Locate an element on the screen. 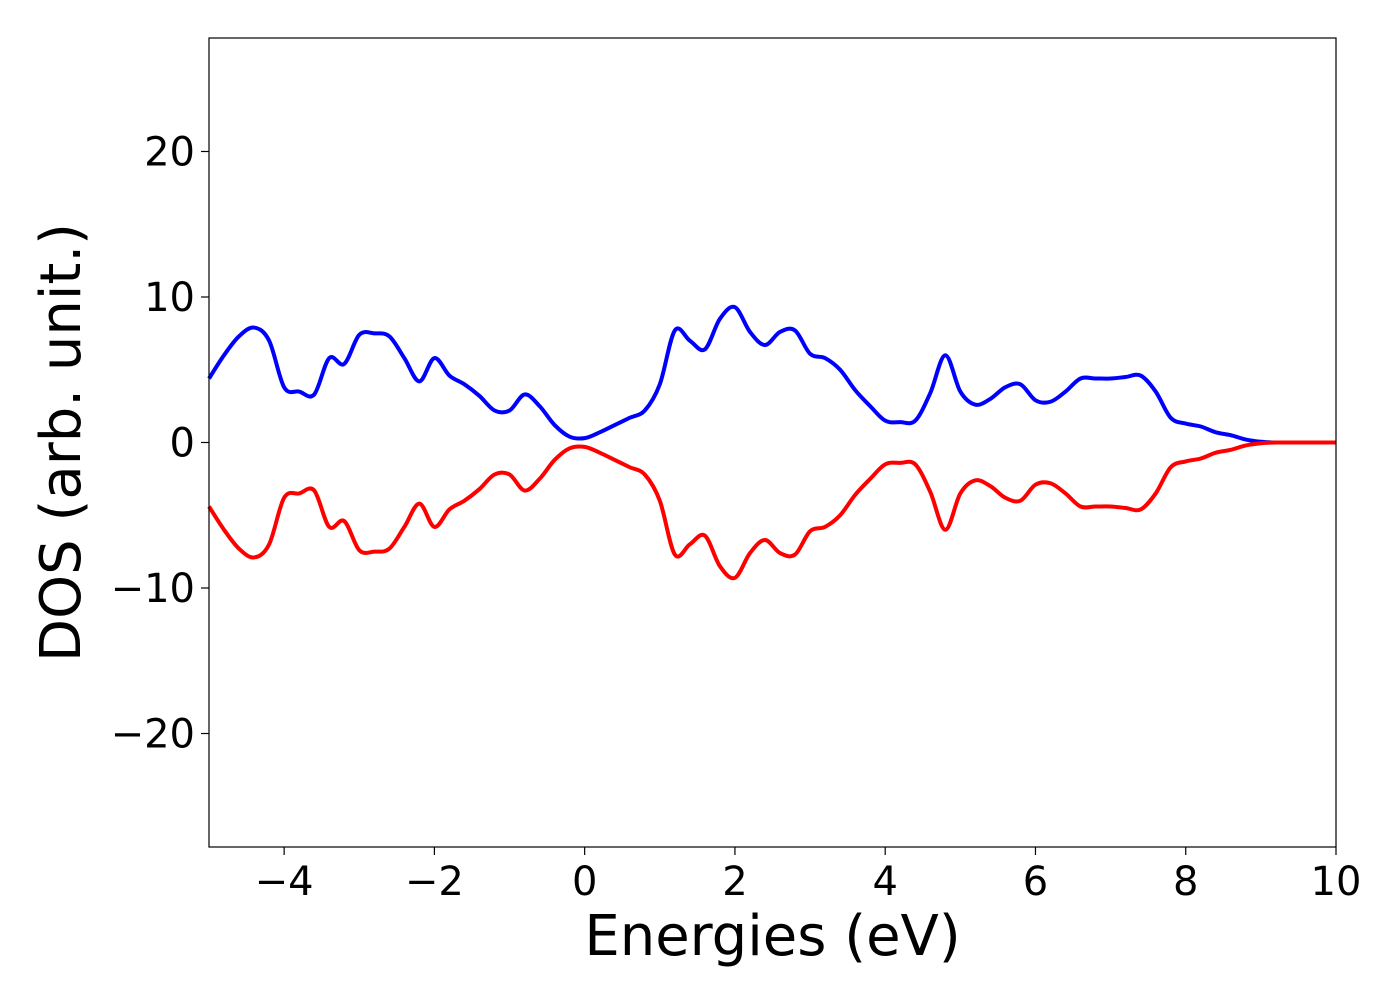 This screenshot has width=1400, height=1000. x-tick-label: 4 is located at coordinates (884, 882).